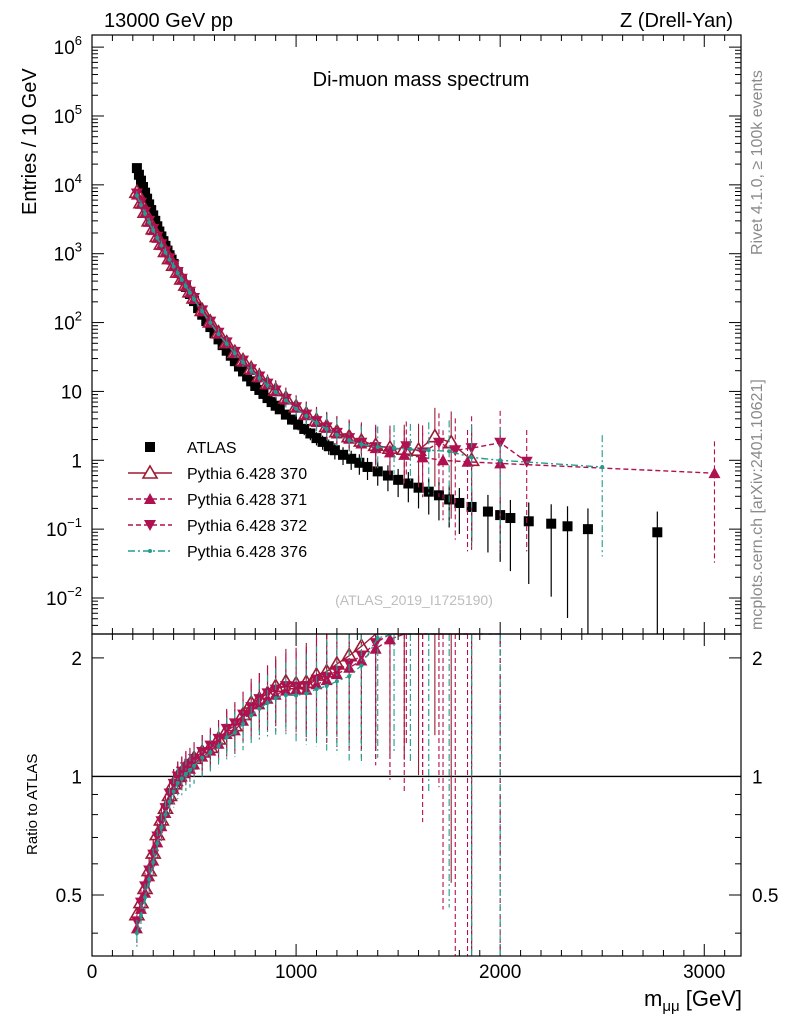  Describe the element at coordinates (32, 804) in the screenshot. I see `ratio-axis-label: Ratio to ATLAS` at that location.